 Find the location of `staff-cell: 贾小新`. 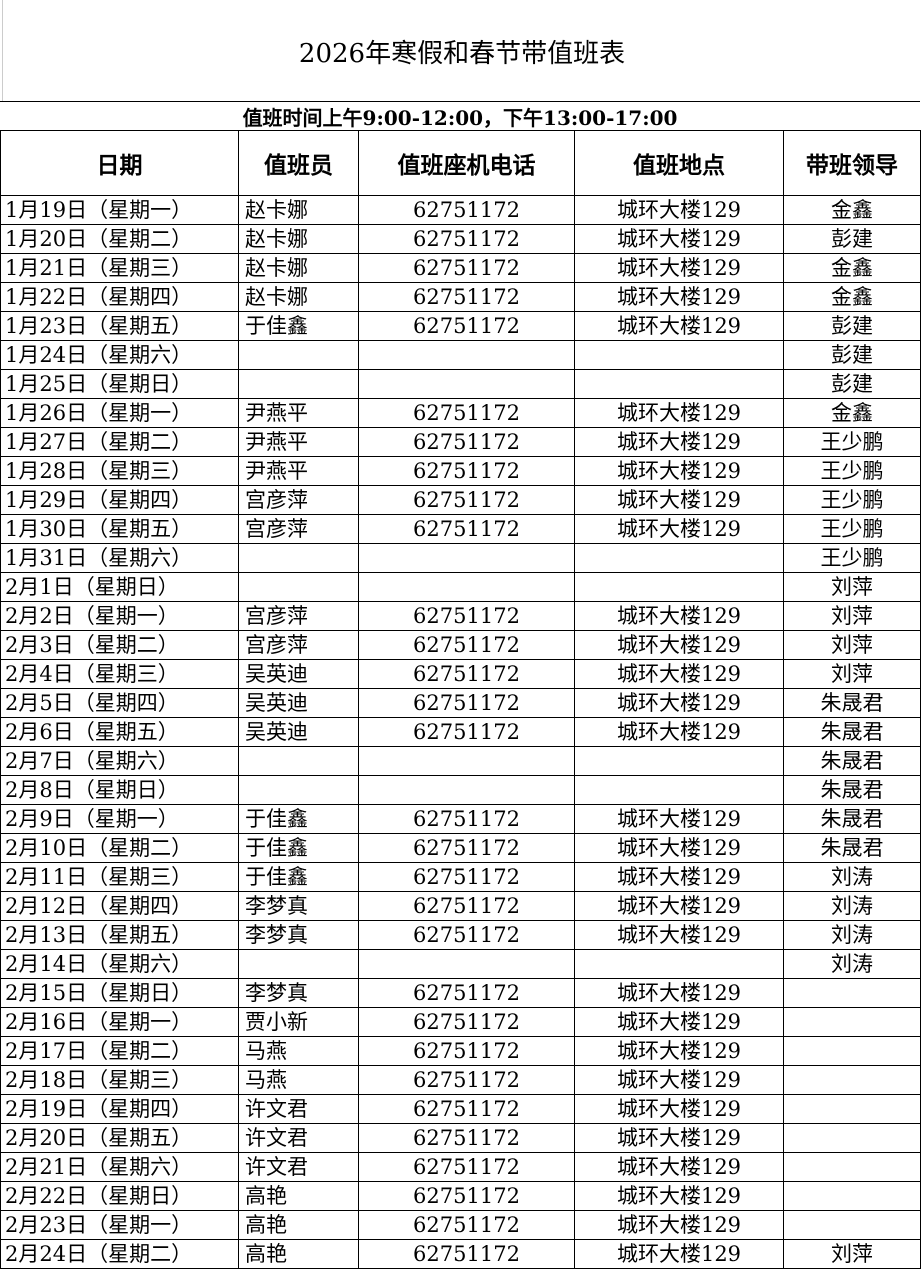

staff-cell: 贾小新 is located at coordinates (298, 1022).